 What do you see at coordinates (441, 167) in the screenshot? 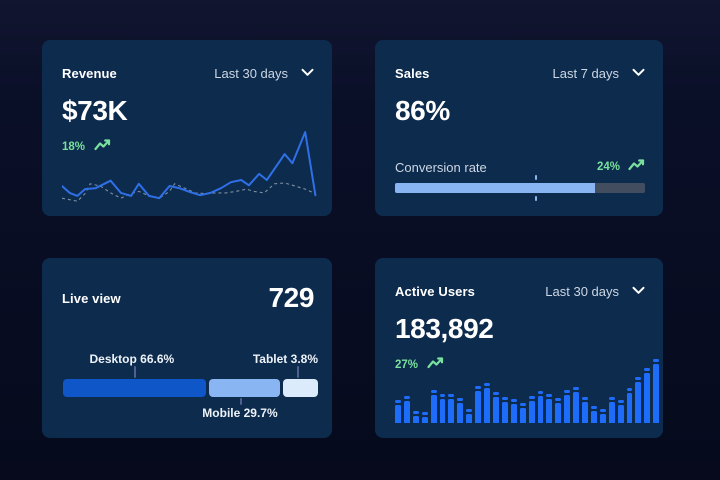
I see `conversion-rate-label: Conversion rate` at bounding box center [441, 167].